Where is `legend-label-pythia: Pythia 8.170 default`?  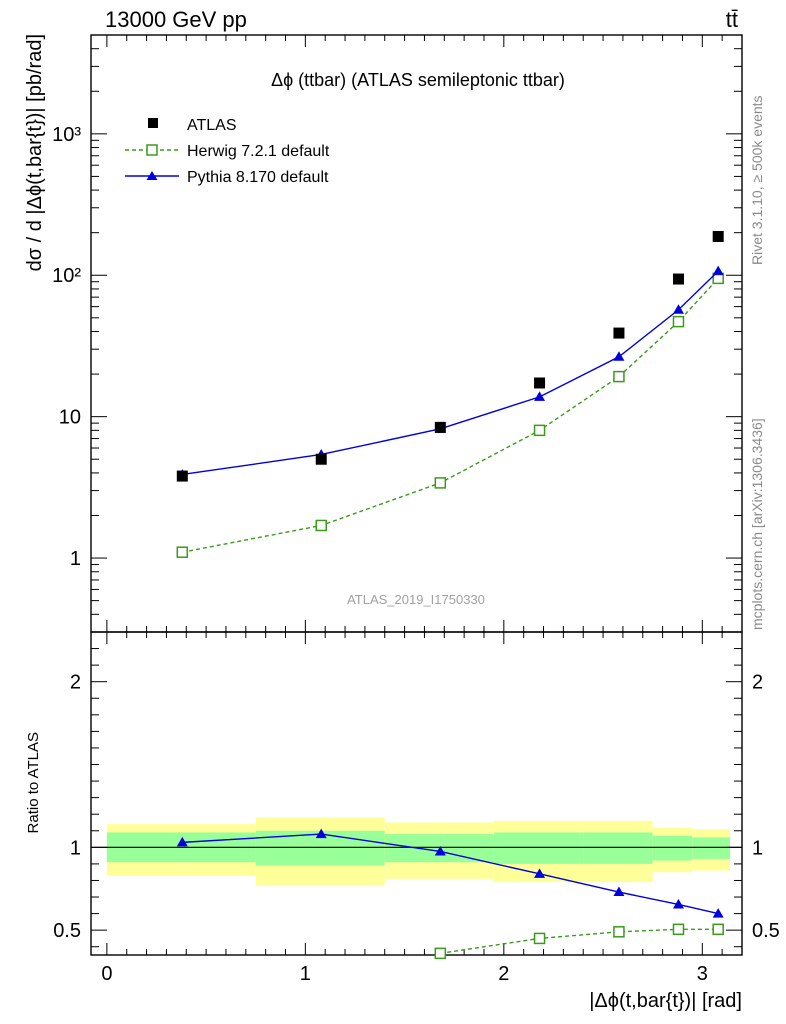
legend-label-pythia: Pythia 8.170 default is located at coordinates (258, 177).